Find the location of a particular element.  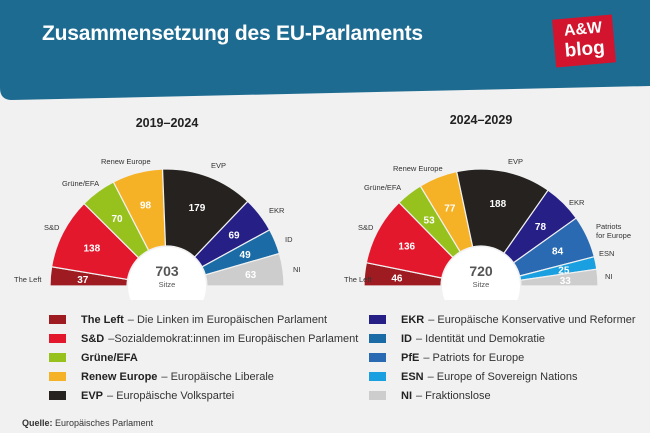

legend-name: S&D is located at coordinates (93, 338).